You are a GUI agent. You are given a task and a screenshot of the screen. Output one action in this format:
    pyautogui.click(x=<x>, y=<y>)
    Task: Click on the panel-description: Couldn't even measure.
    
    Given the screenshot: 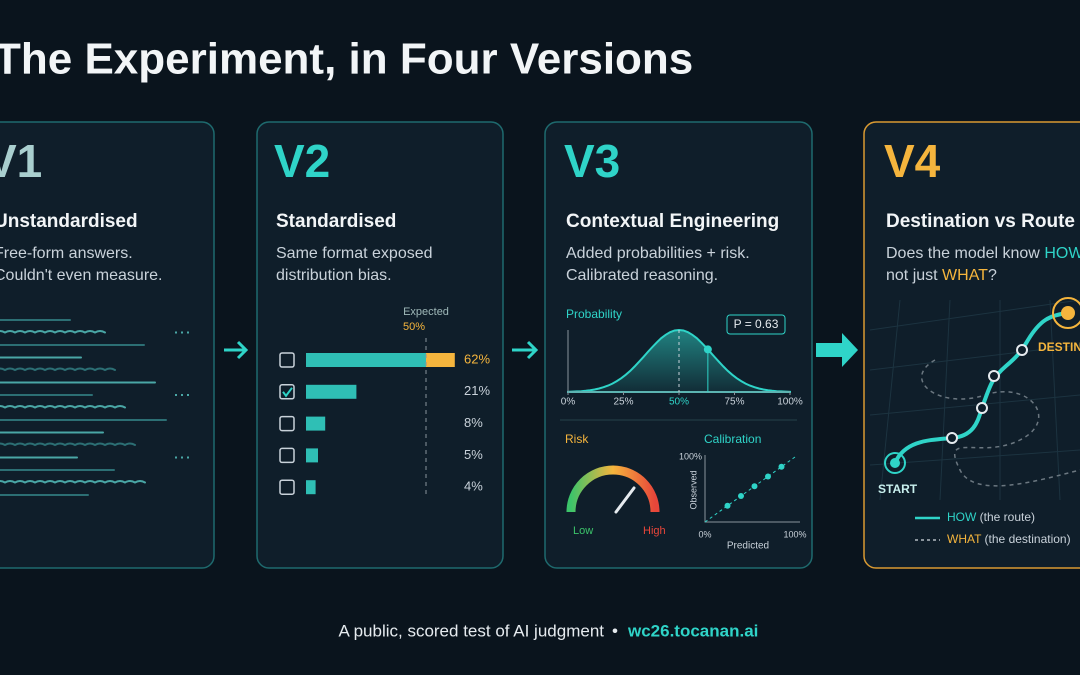 What is the action you would take?
    pyautogui.click(x=81, y=275)
    